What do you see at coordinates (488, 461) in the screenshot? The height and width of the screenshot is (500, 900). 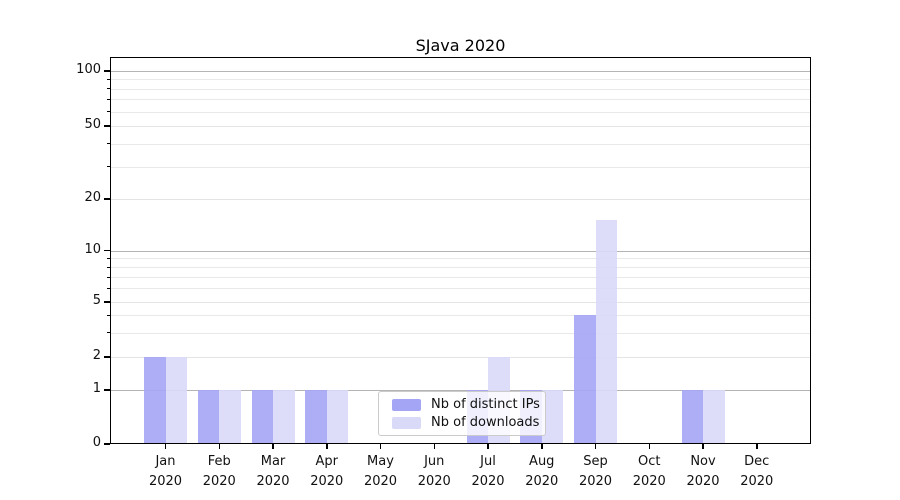 I see `x-tick-month: Jul` at bounding box center [488, 461].